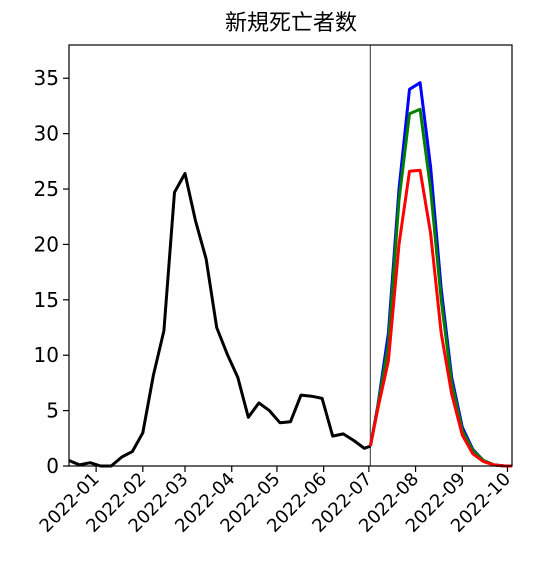  I want to click on y-tick-label: 0, so click(52, 466).